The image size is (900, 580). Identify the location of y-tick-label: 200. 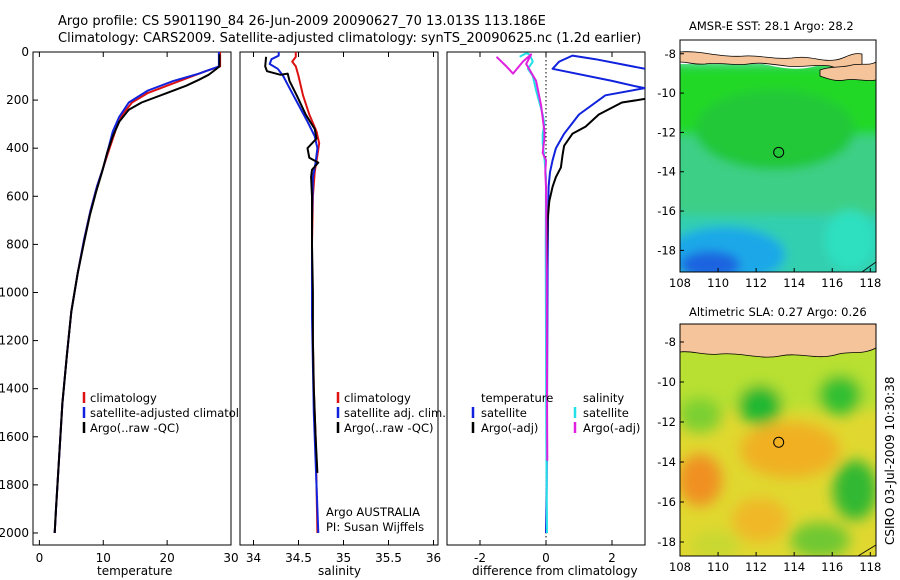
(17, 100).